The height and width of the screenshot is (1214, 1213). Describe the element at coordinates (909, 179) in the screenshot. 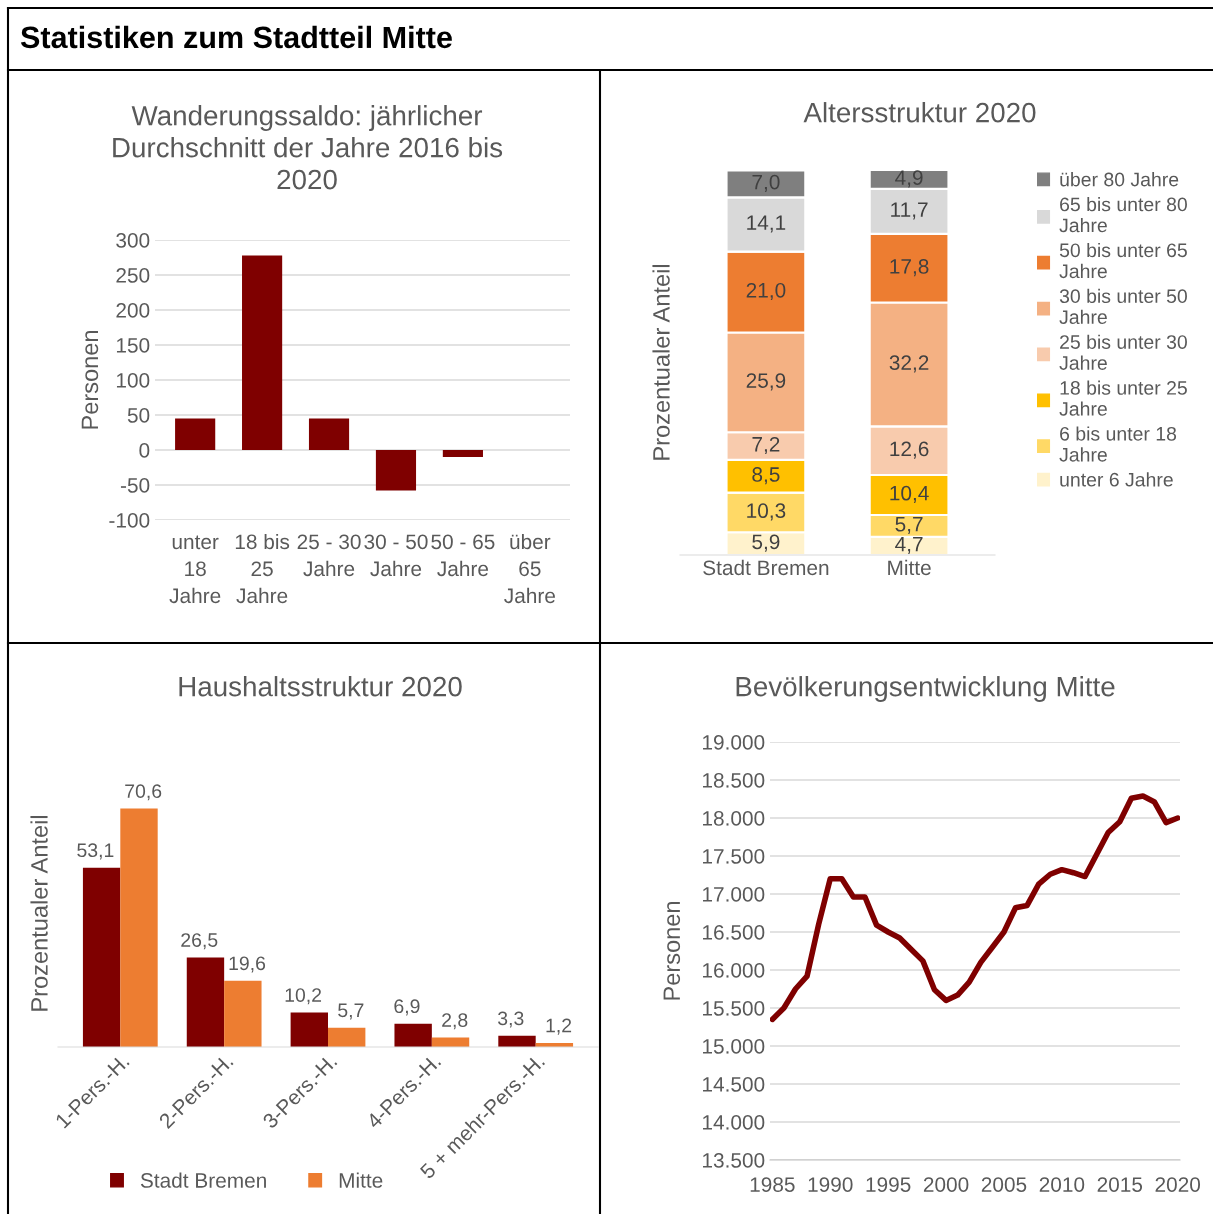

I see `data-label: 4,9` at that location.